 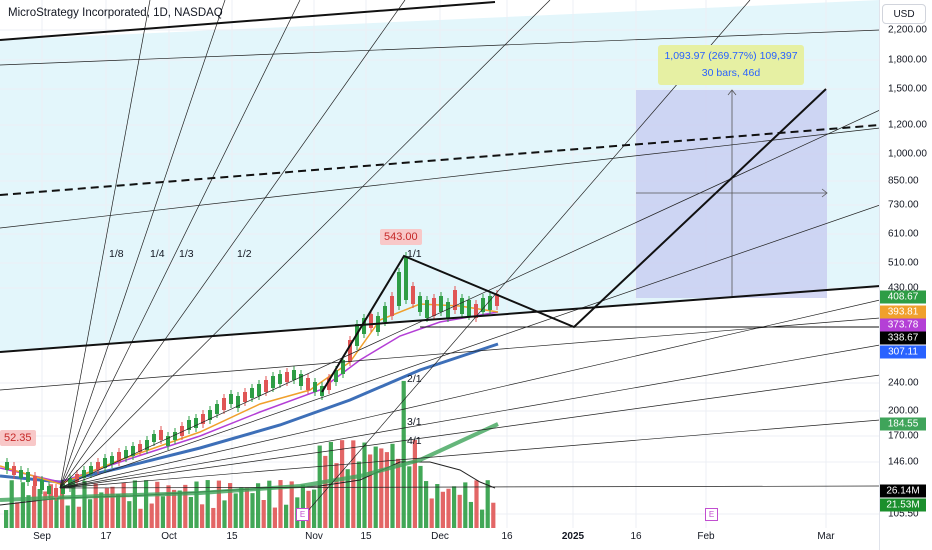 I want to click on earnings-icon: E, so click(x=302, y=514).